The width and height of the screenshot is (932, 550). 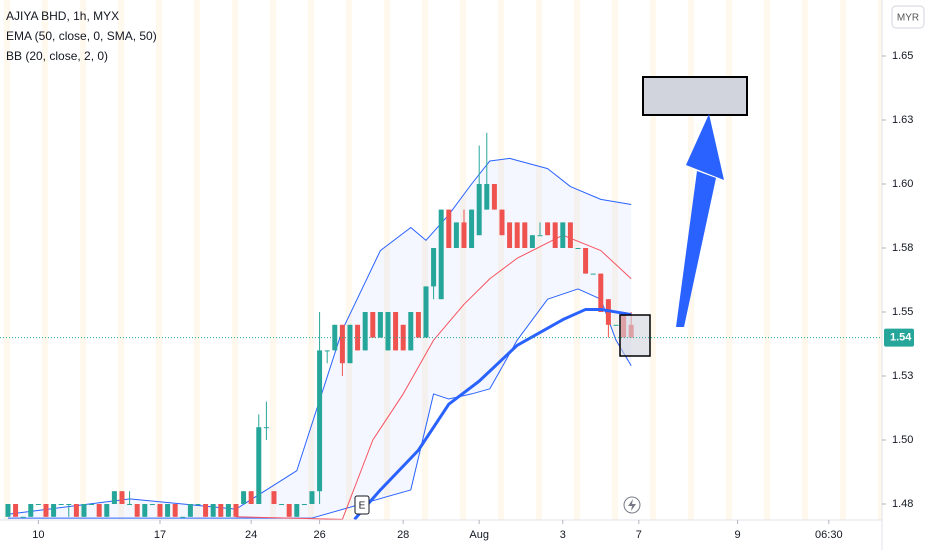 I want to click on x-tick-label: 10, so click(x=38, y=535).